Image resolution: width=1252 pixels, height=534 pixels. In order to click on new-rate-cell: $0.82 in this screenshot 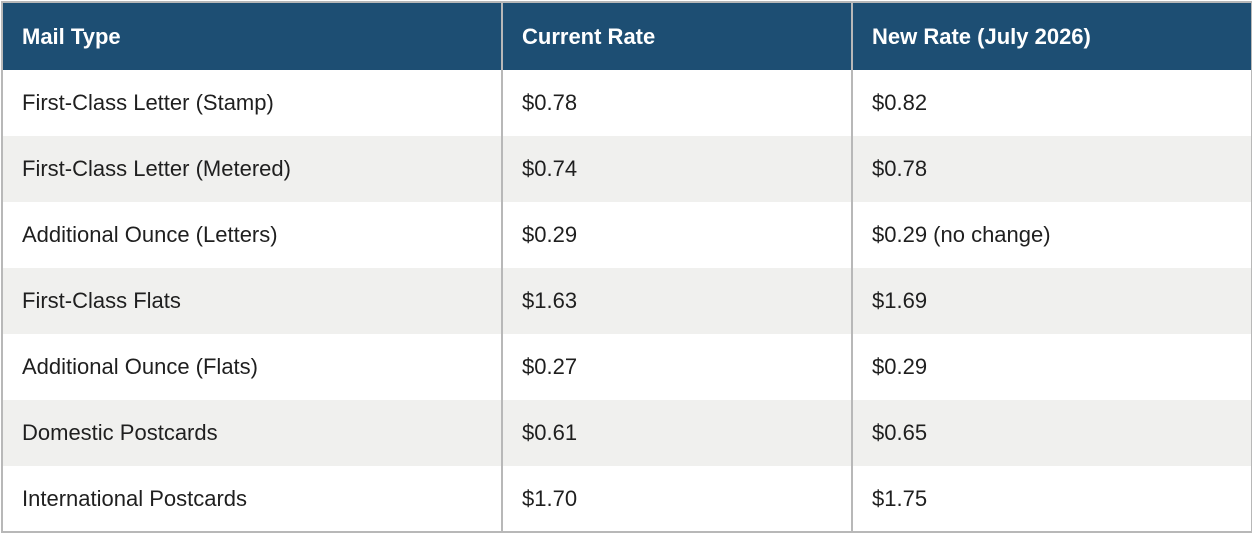, I will do `click(1052, 103)`.